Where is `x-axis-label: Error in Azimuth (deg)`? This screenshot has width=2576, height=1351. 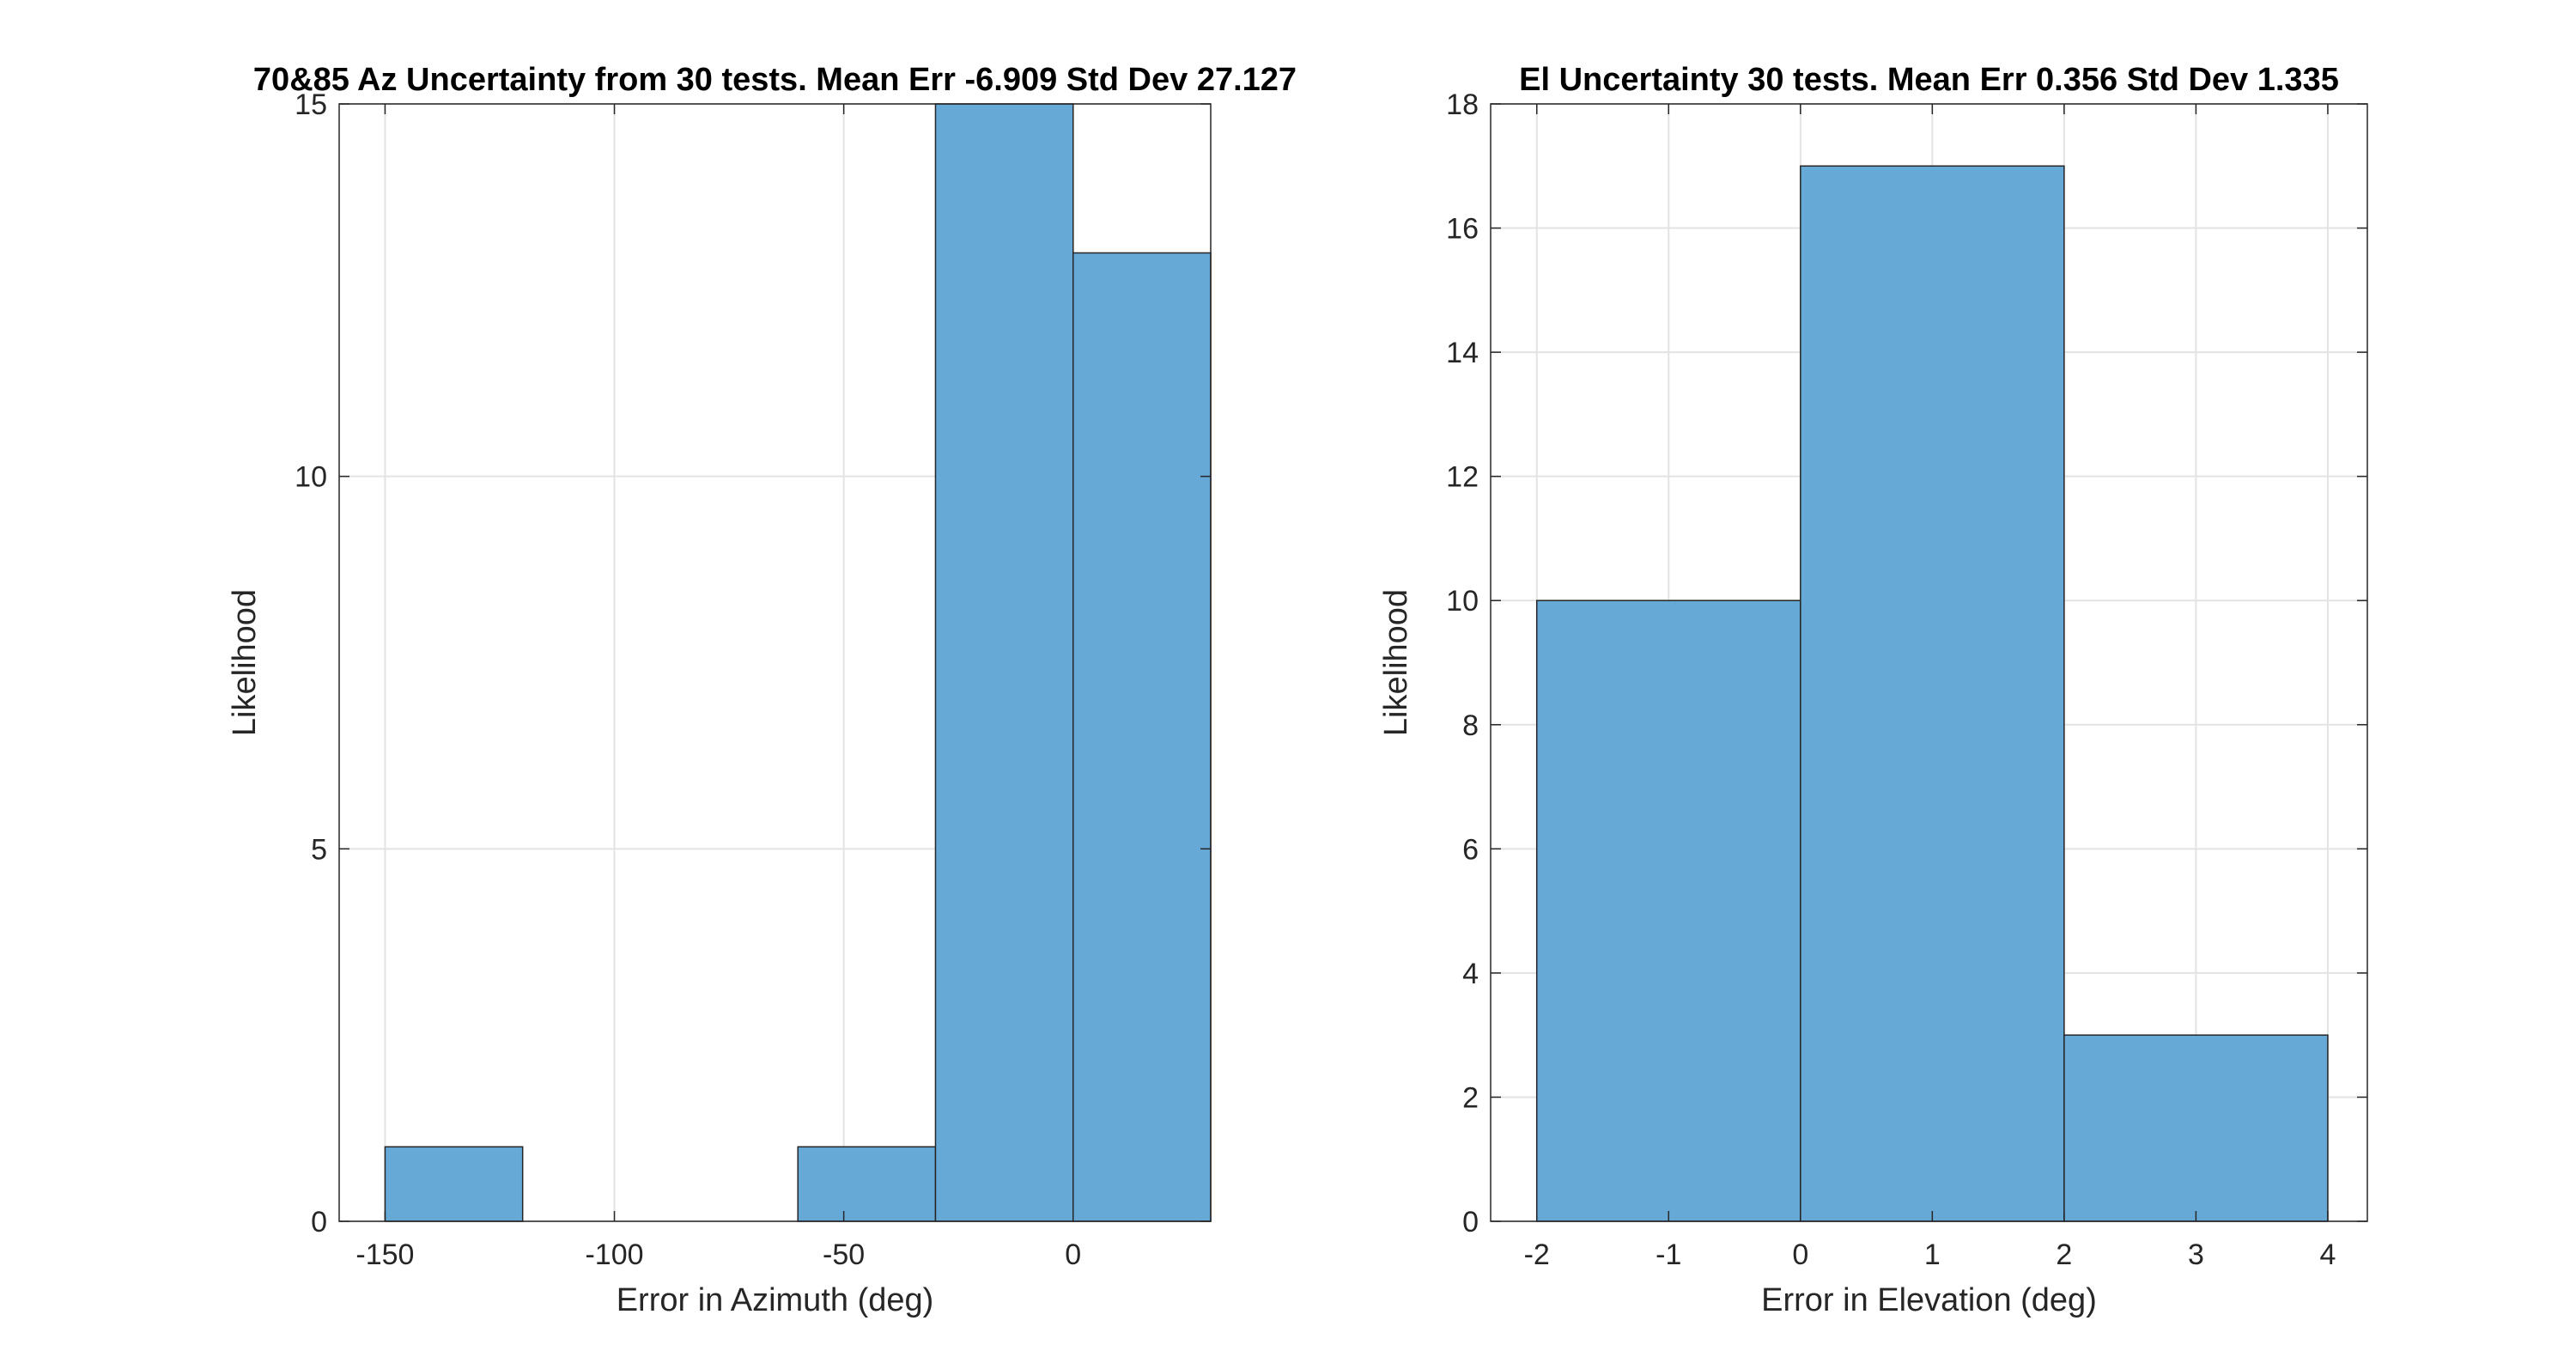
x-axis-label: Error in Azimuth (deg) is located at coordinates (775, 1300).